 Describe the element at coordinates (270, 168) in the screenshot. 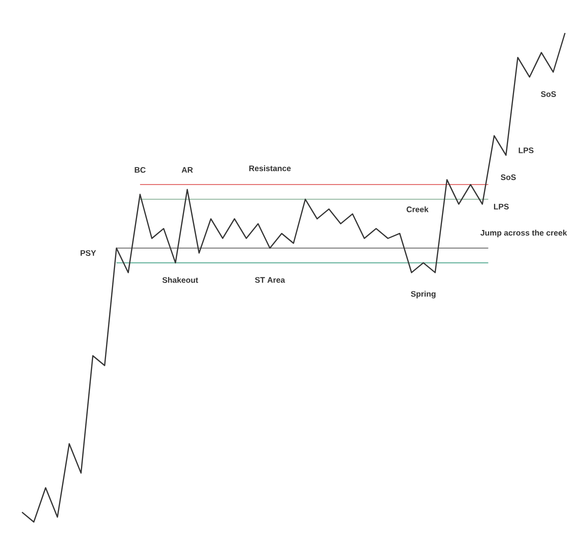

I see `ref-line-label: Resistance` at that location.